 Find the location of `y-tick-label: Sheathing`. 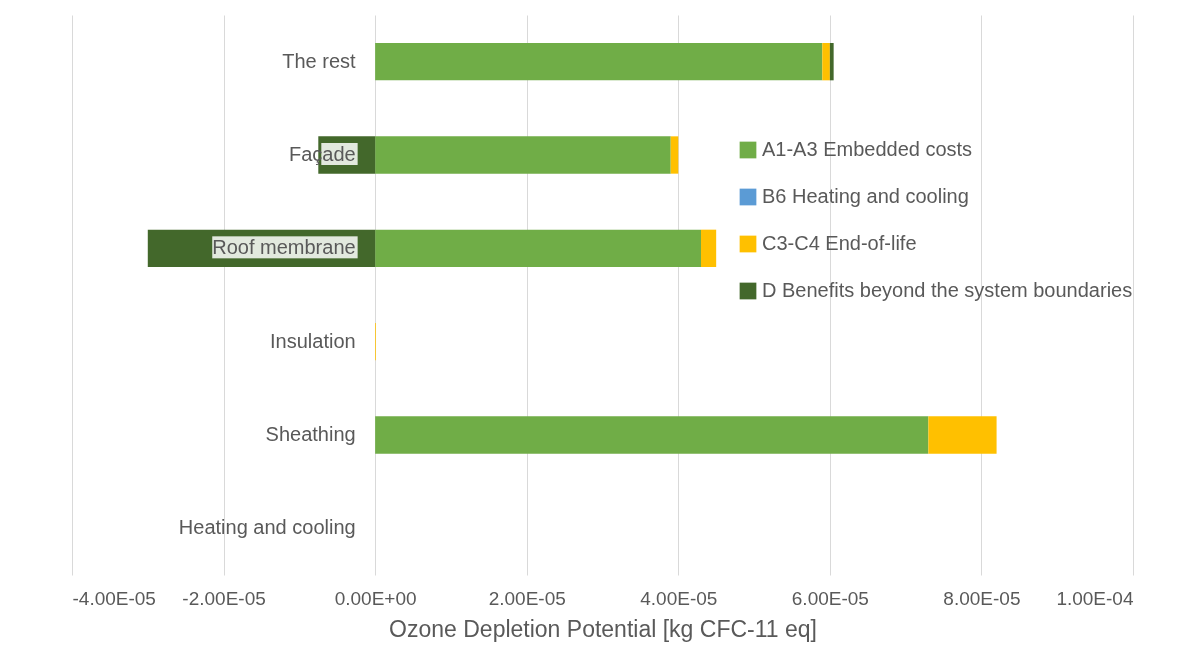

y-tick-label: Sheathing is located at coordinates (310, 434).